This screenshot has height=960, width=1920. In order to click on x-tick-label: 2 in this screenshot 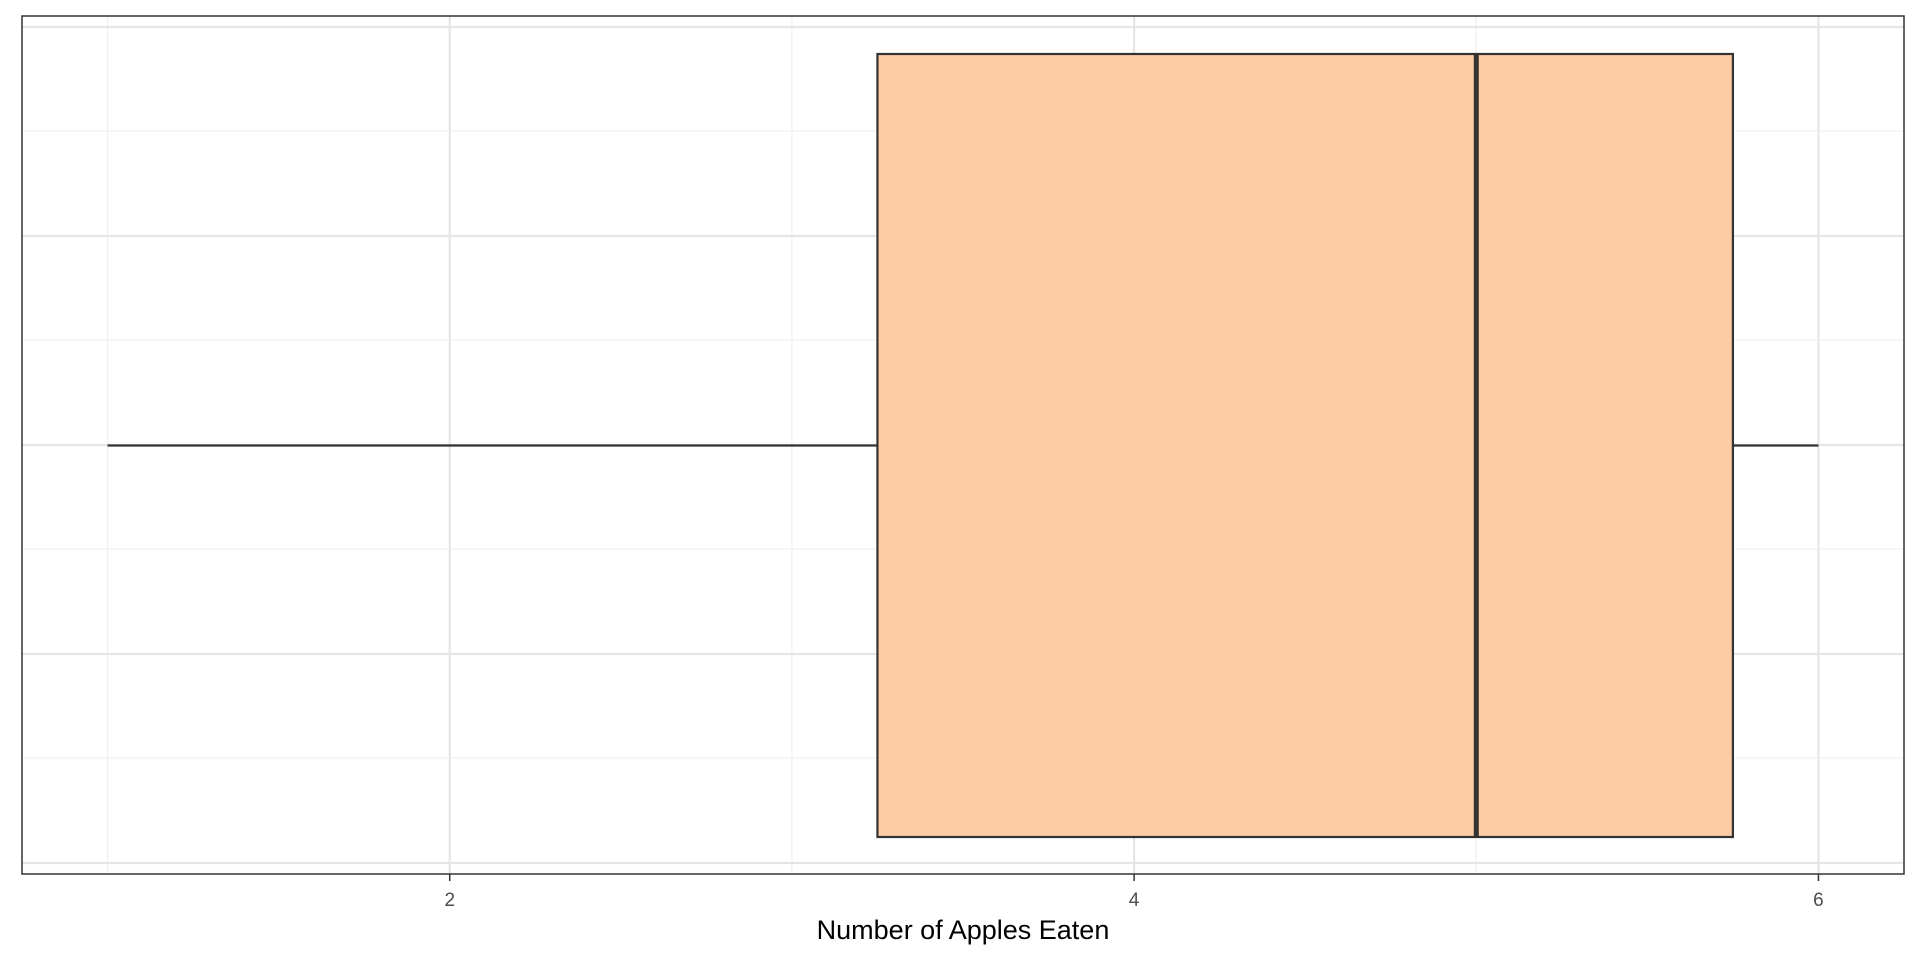, I will do `click(449, 900)`.